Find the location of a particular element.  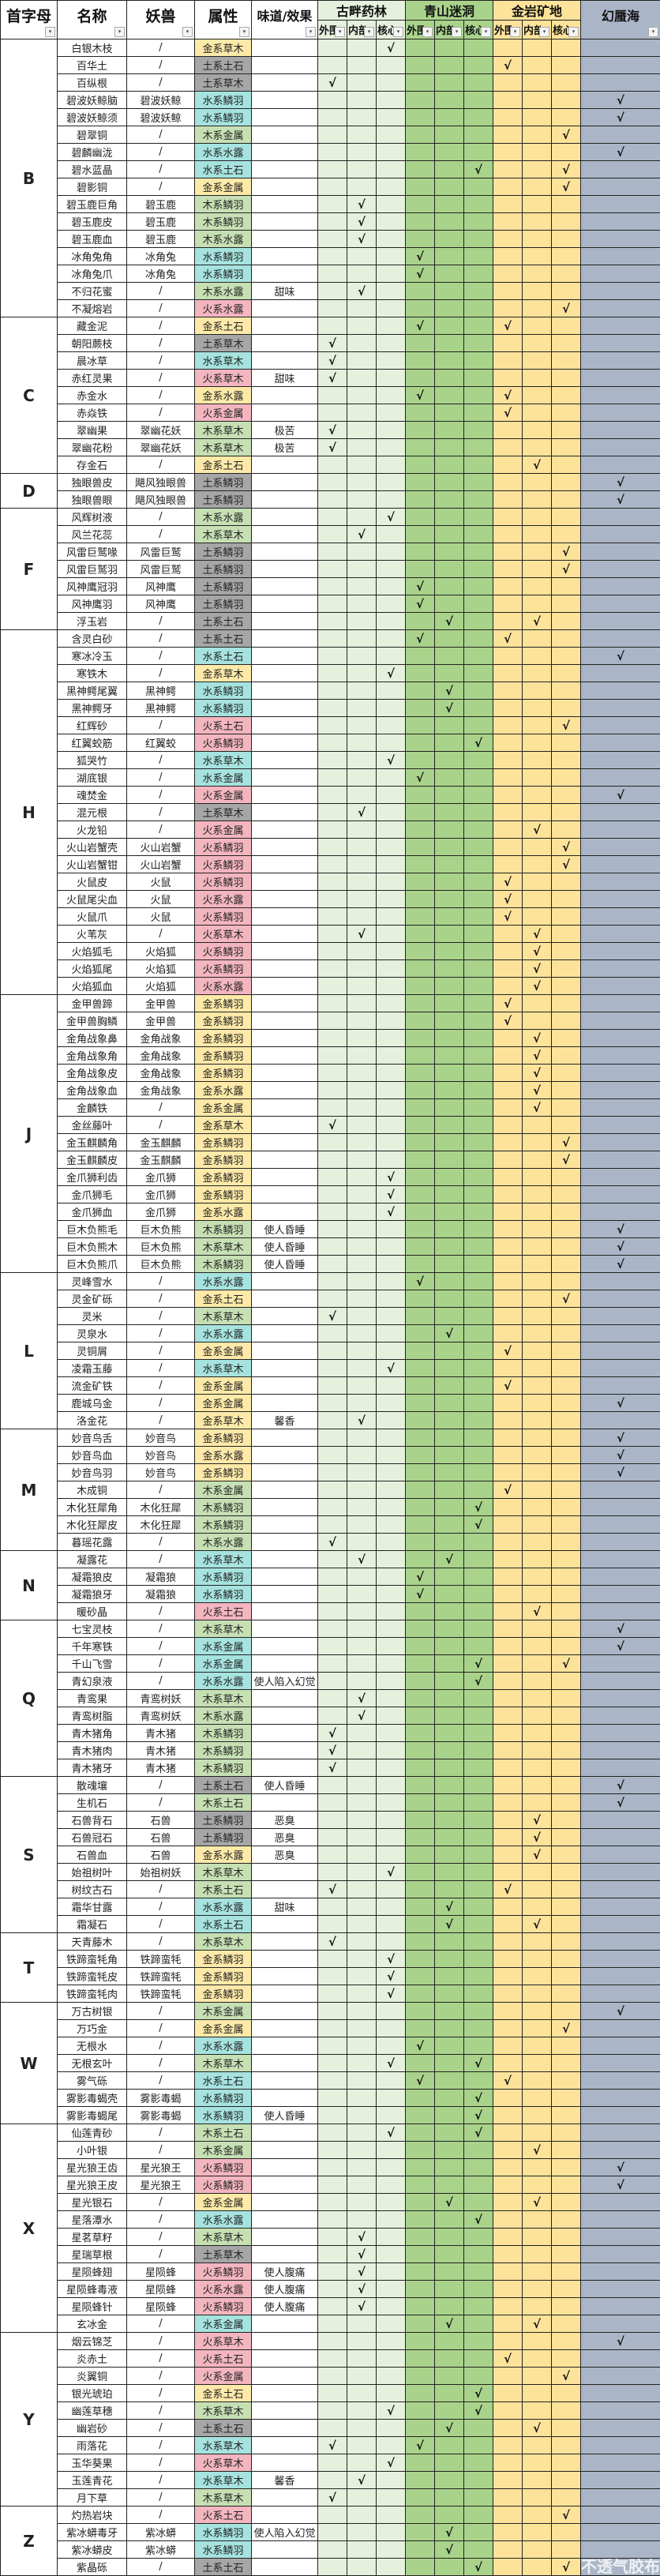

attr-cell: 金系鳞羽 is located at coordinates (223, 1160).